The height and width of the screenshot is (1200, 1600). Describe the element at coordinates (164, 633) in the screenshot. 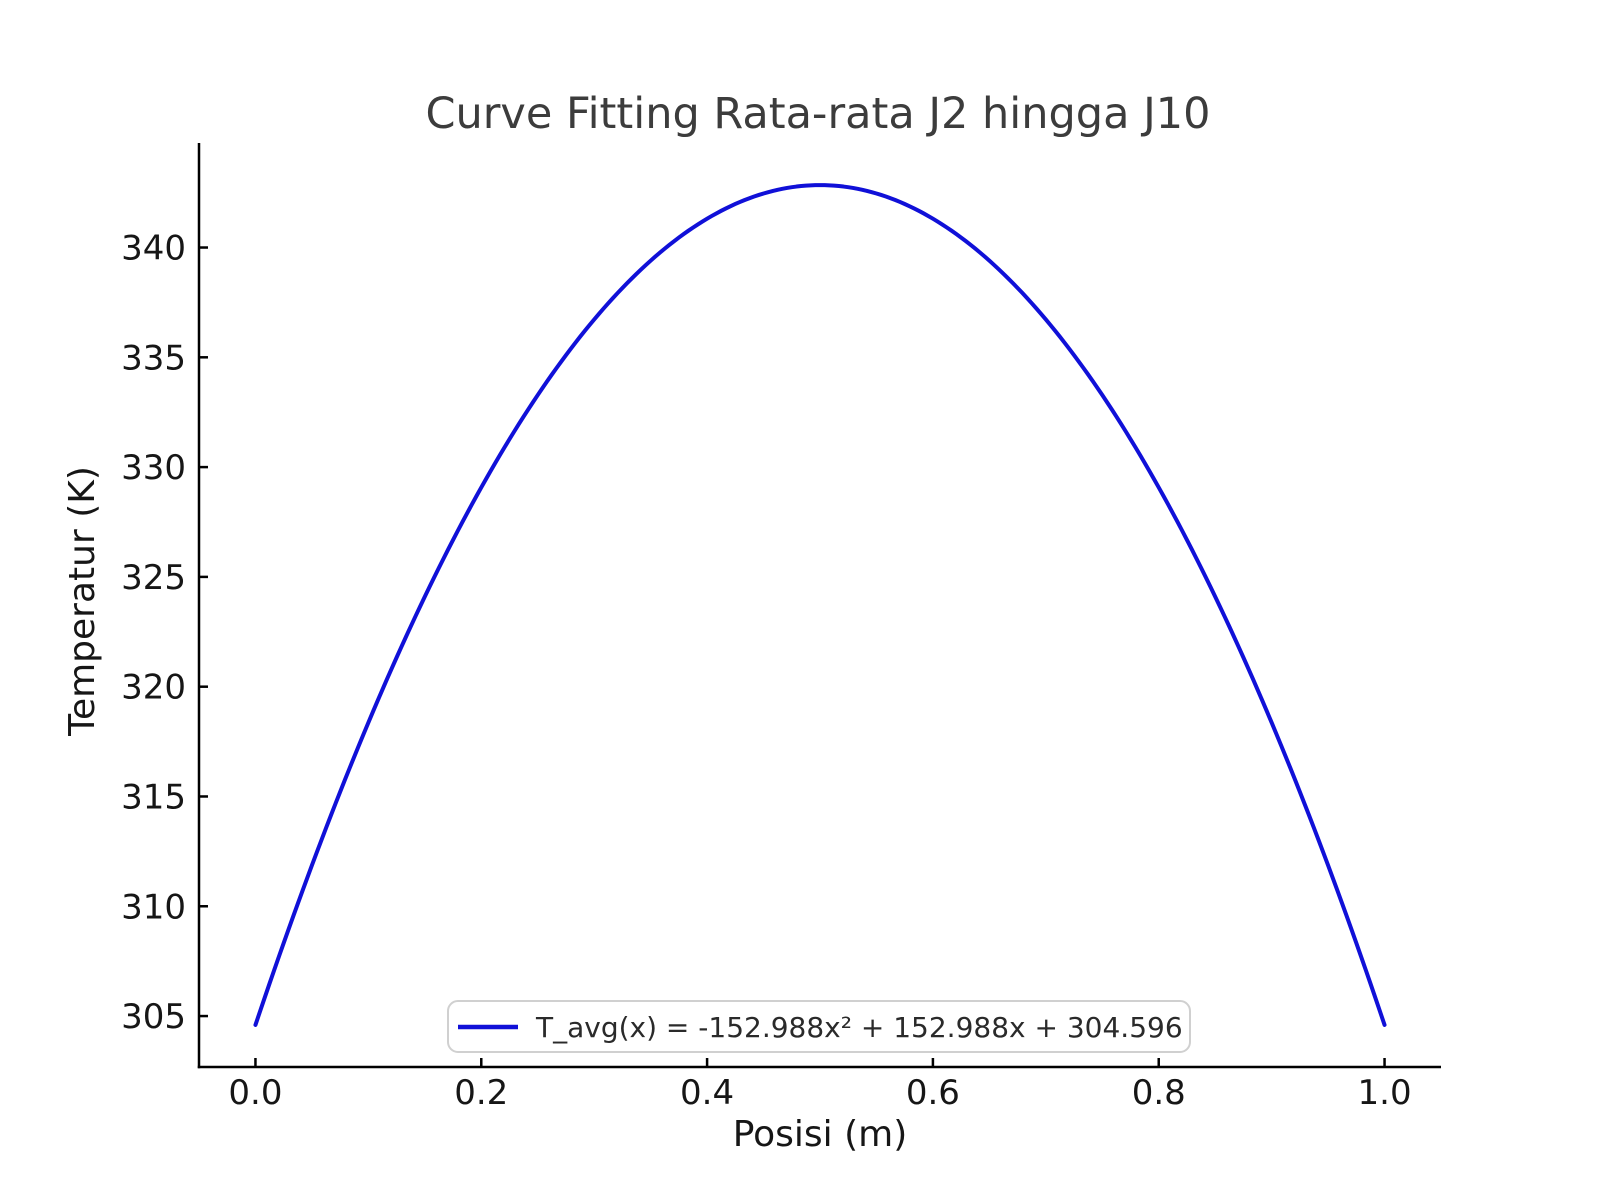

I see `y-axis-ticks: 305 310 315 320 325 330 335 340` at that location.